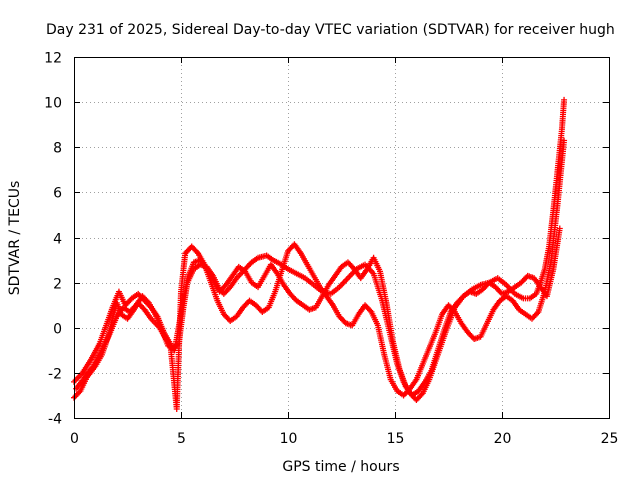  Describe the element at coordinates (57, 330) in the screenshot. I see `y-tick-label: 0` at that location.